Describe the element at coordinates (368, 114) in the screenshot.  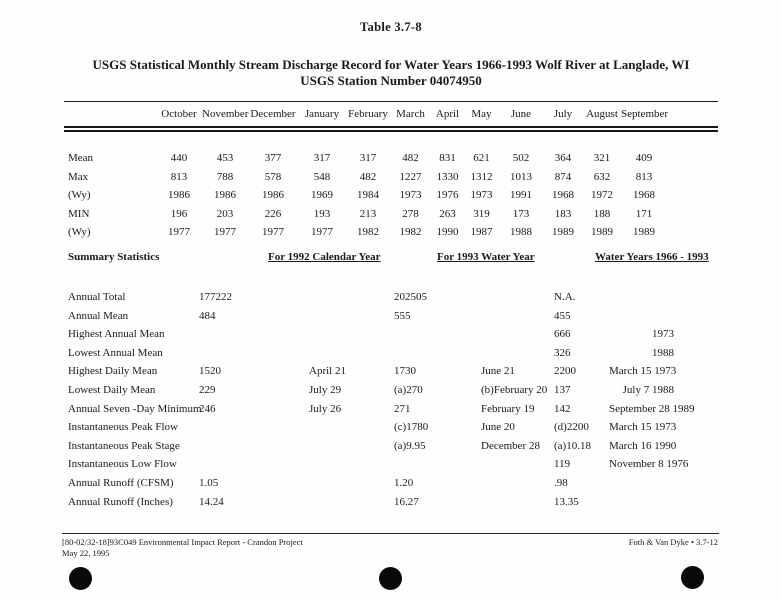
I see `month-column-header: February` at that location.